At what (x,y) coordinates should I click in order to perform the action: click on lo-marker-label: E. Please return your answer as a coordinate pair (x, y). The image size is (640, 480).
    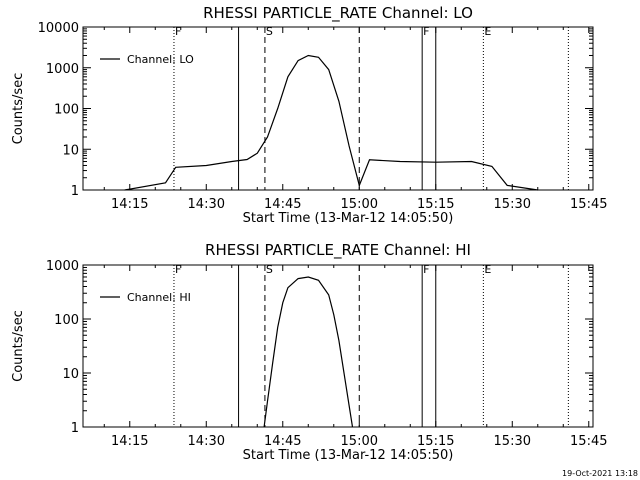
    Looking at the image, I should click on (487, 31).